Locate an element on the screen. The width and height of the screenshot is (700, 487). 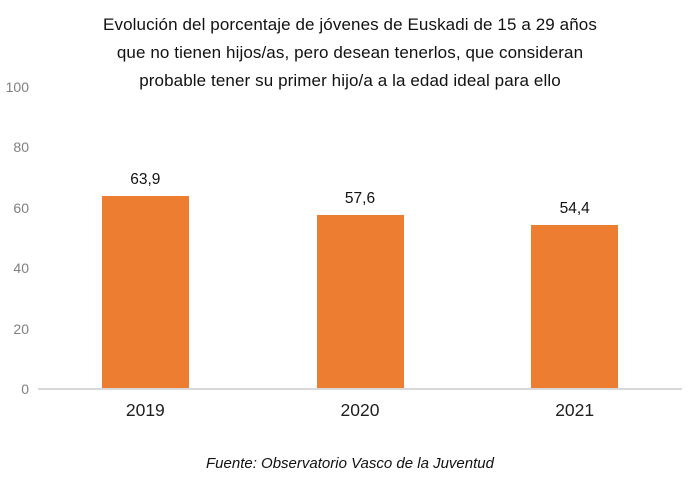
x-axis: 2019 2020 2021 is located at coordinates (360, 410).